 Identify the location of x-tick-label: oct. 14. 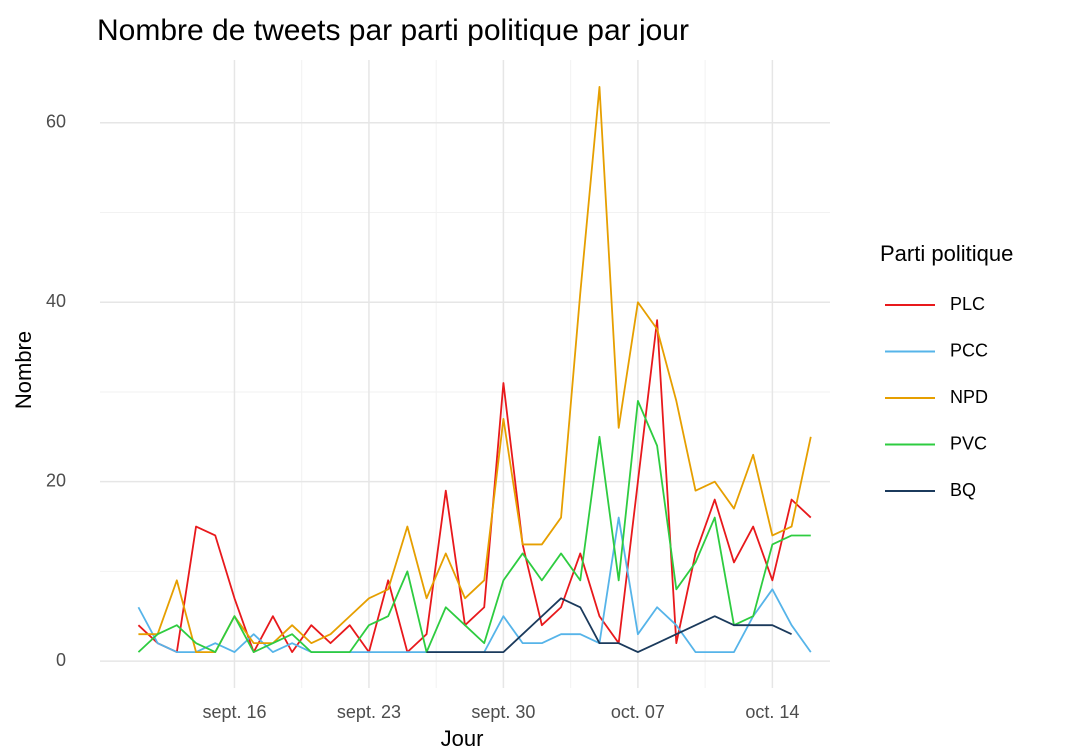
(772, 712).